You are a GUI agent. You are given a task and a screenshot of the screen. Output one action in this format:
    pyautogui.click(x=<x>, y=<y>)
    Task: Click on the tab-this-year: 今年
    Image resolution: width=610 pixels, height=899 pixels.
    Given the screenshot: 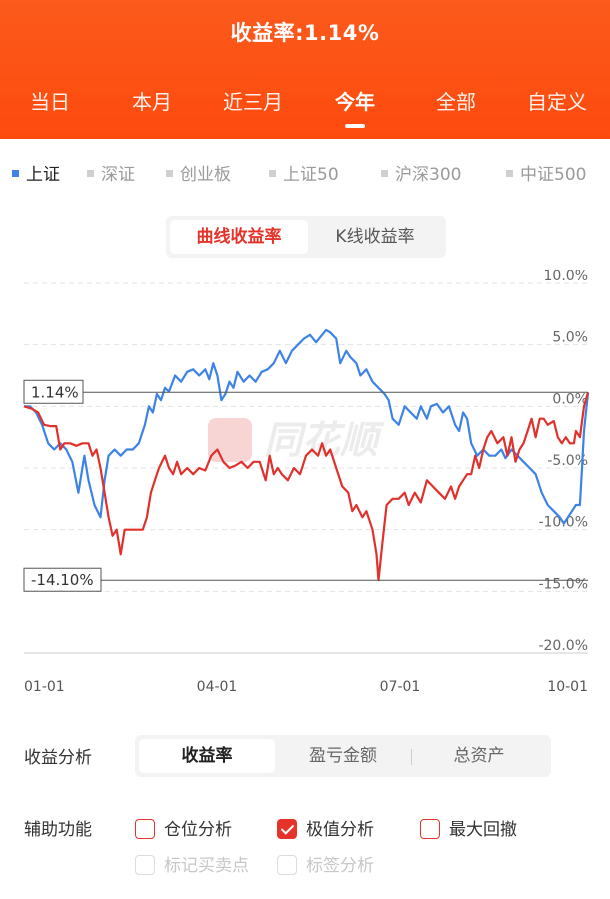 What is the action you would take?
    pyautogui.click(x=355, y=102)
    